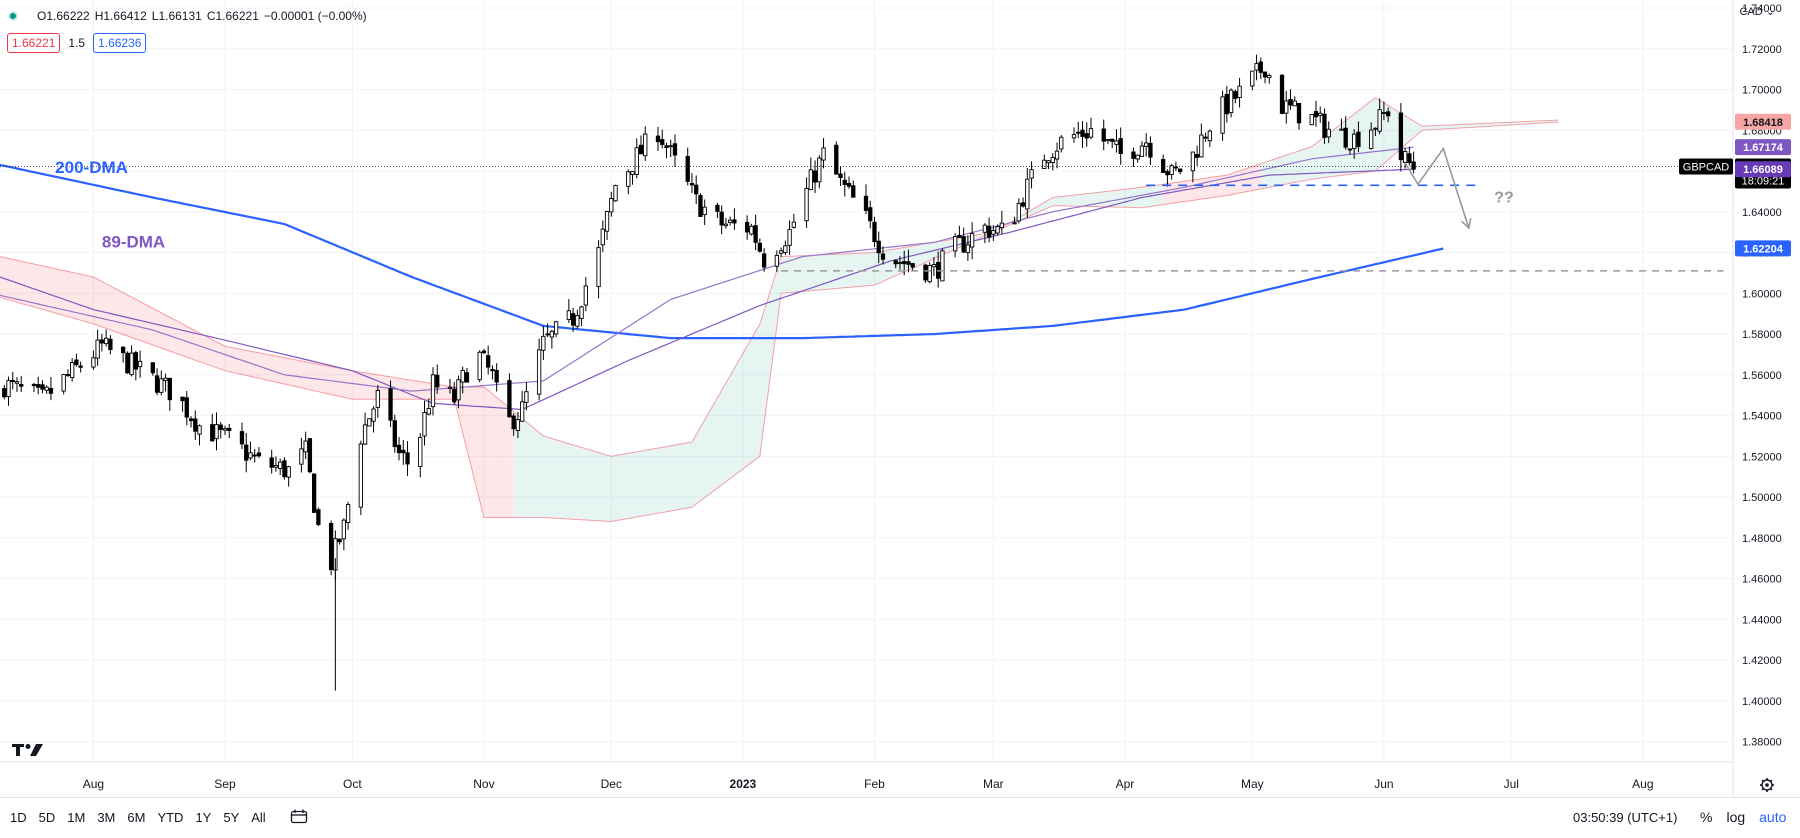 Image resolution: width=1800 pixels, height=838 pixels. I want to click on sell-button: 1.66221, so click(34, 43).